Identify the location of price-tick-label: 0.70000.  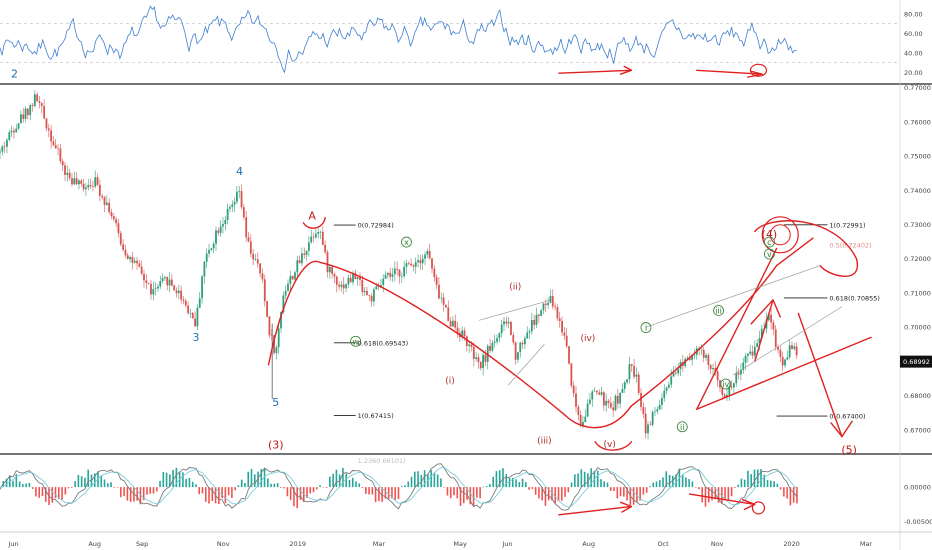
(917, 328).